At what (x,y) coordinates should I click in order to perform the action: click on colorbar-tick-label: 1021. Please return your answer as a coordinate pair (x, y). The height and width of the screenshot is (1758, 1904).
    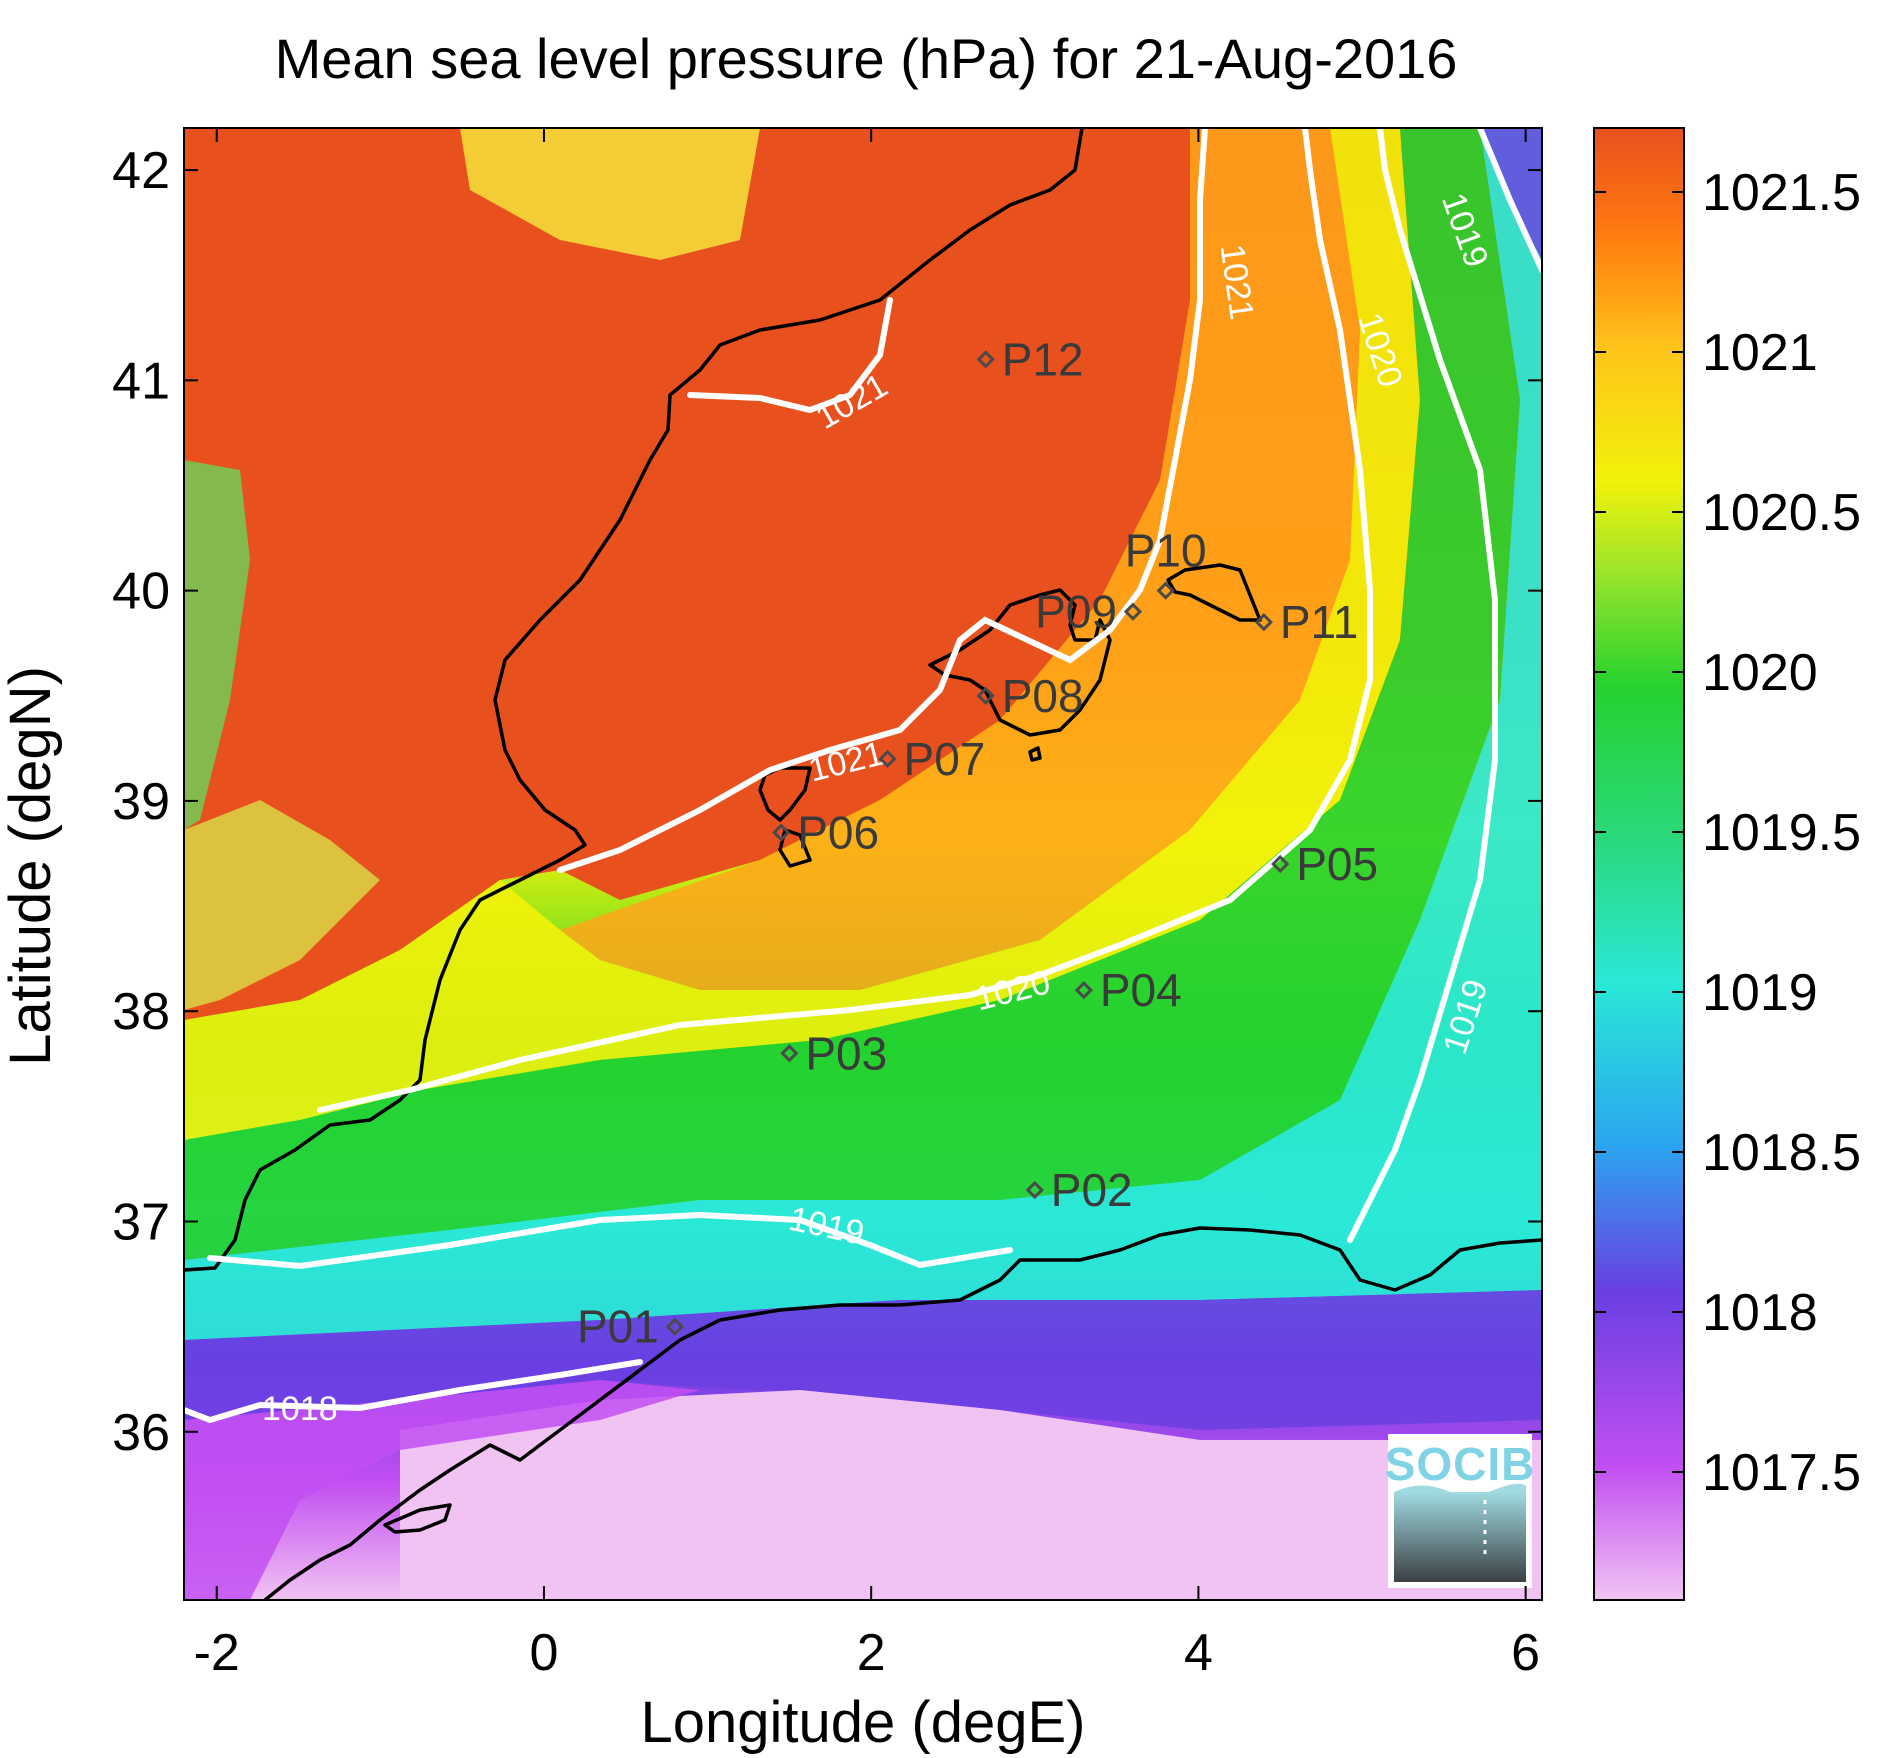
    Looking at the image, I should click on (1760, 353).